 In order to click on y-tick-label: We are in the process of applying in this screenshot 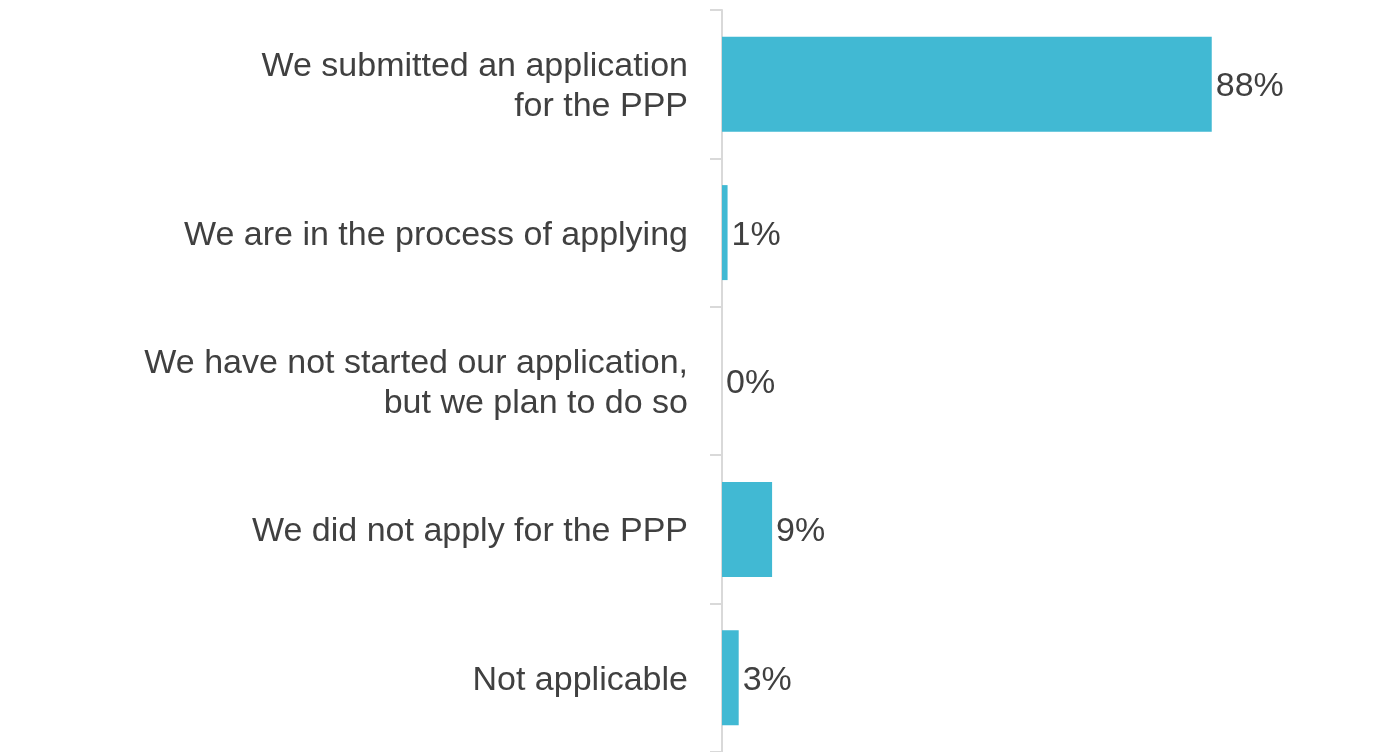, I will do `click(436, 232)`.